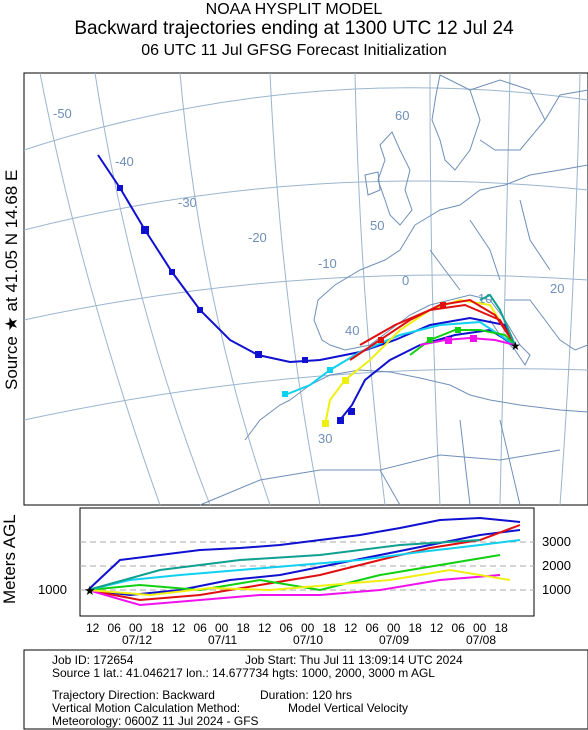 Image resolution: width=588 pixels, height=730 pixels. I want to click on trajectory-teal, so click(497, 319).